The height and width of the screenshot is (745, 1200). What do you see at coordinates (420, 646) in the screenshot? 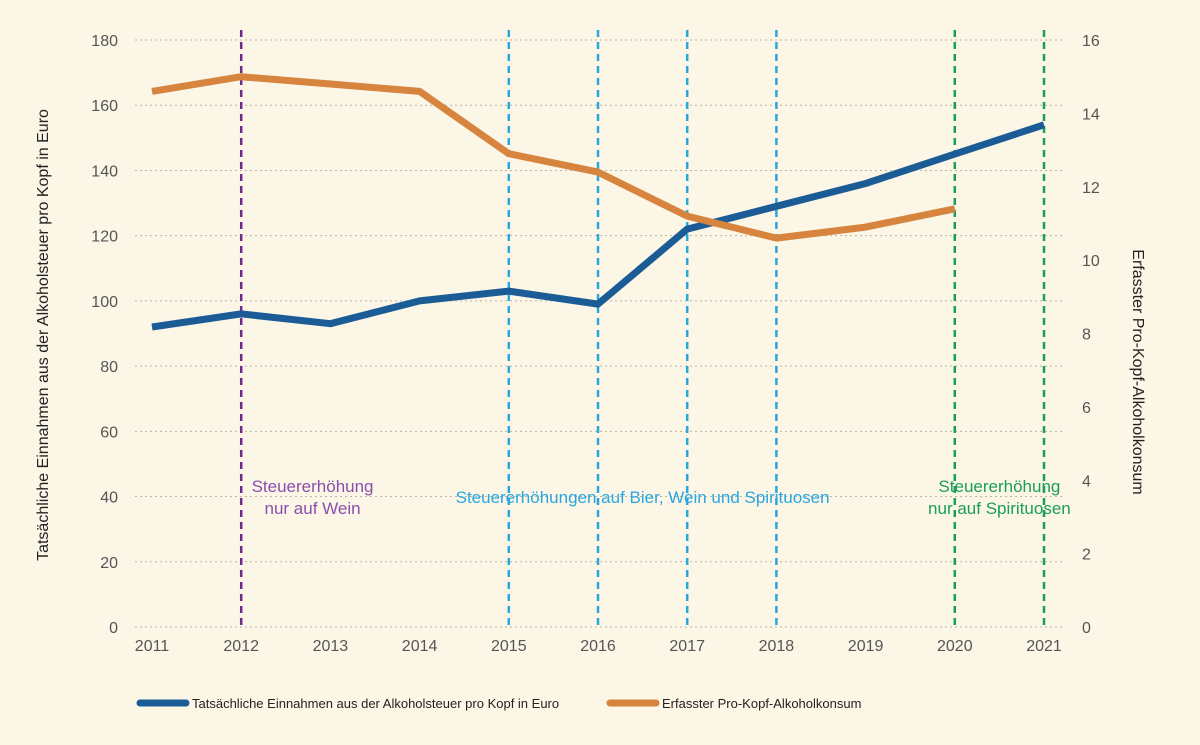
I see `x-tick-label: 2014` at bounding box center [420, 646].